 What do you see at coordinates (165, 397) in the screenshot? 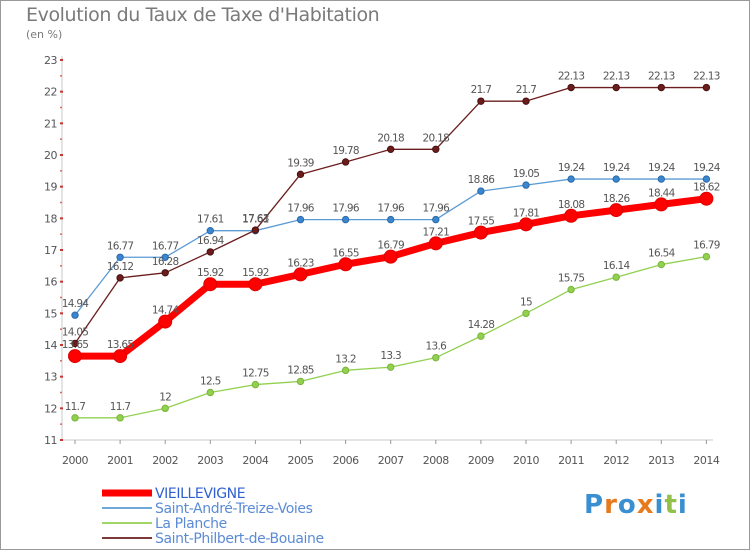
I see `data-label-la-planche: 12` at bounding box center [165, 397].